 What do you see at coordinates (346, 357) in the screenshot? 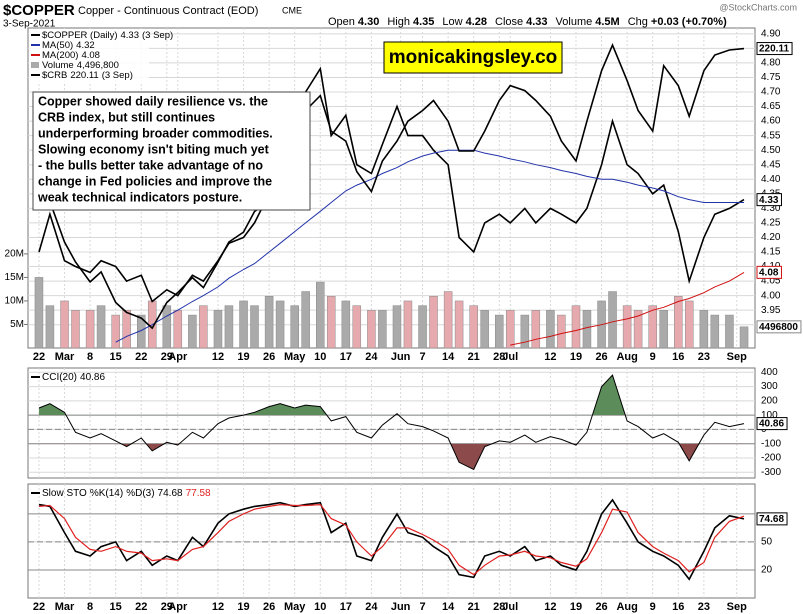
I see `x-tick-label: 17` at bounding box center [346, 357].